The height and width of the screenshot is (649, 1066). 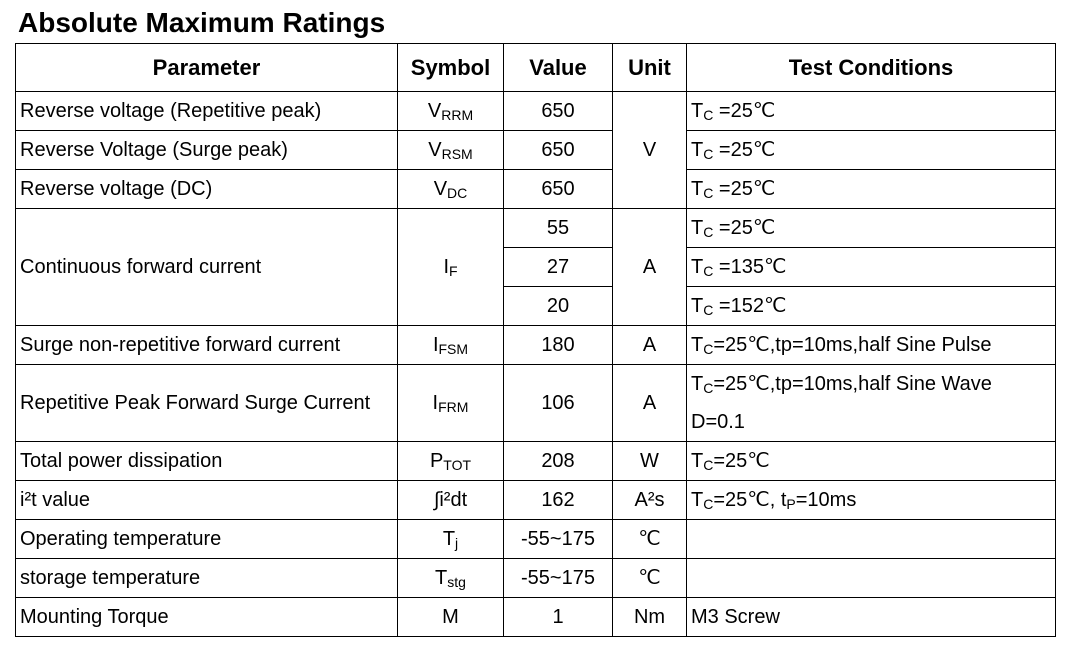 I want to click on value-cell: 180, so click(x=558, y=345).